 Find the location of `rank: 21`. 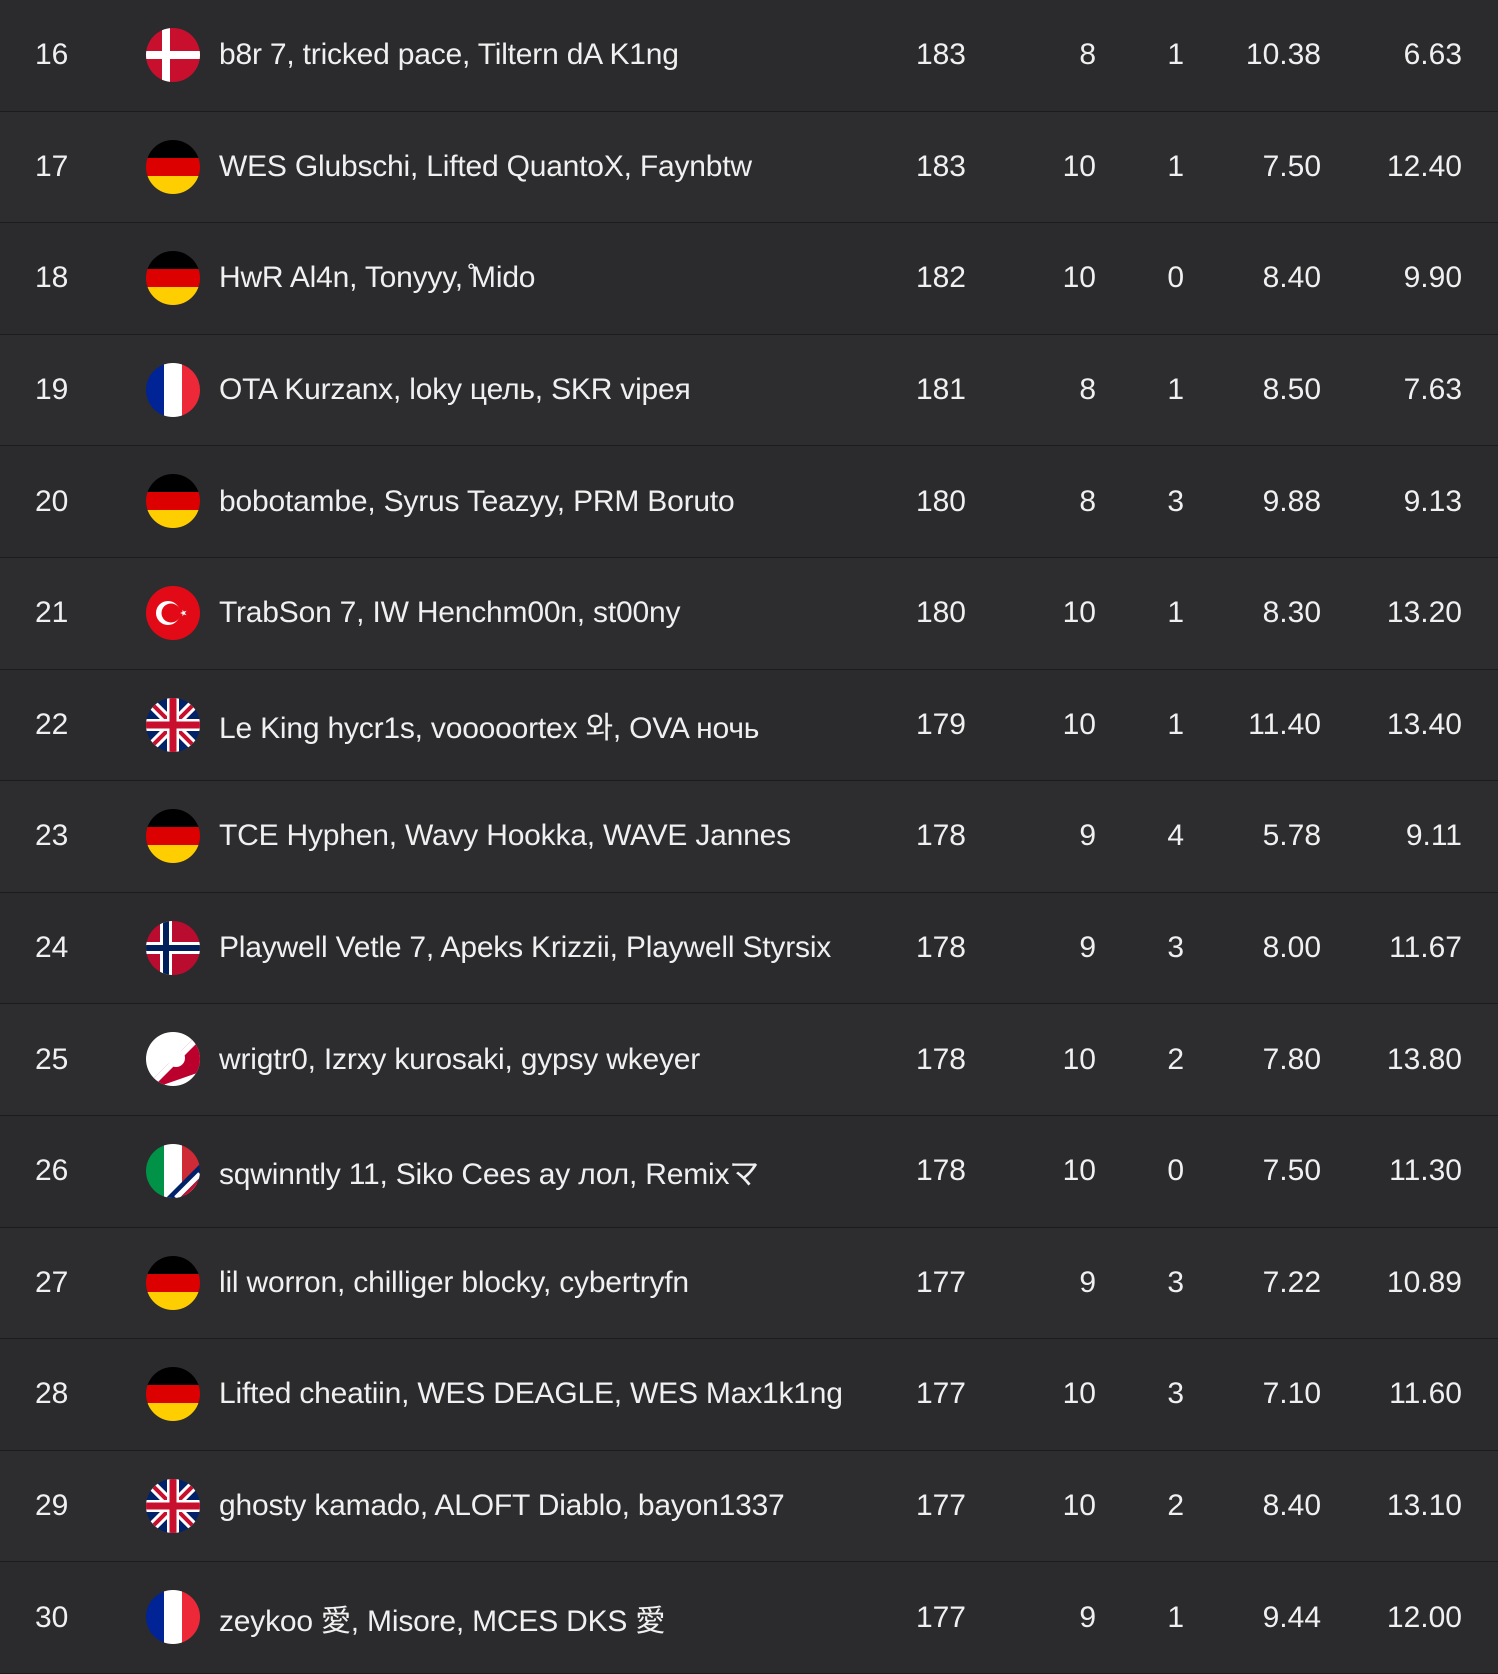

rank: 21 is located at coordinates (52, 613).